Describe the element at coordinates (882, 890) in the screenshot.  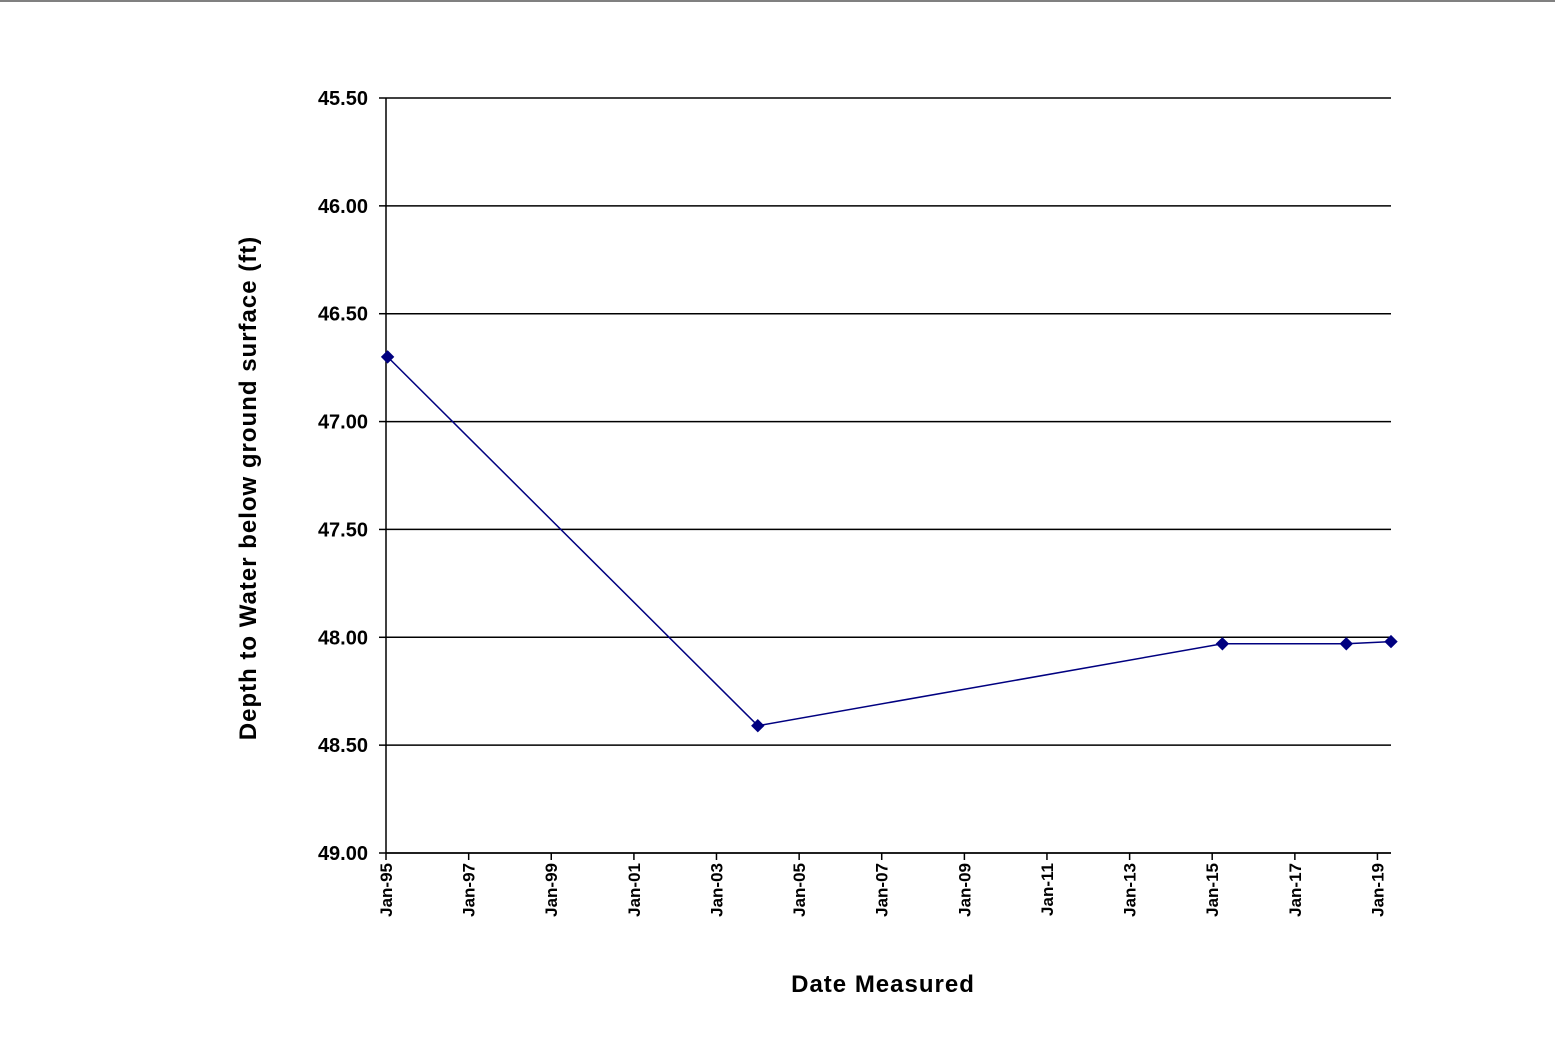
I see `x-tick-label: Jan-07` at that location.